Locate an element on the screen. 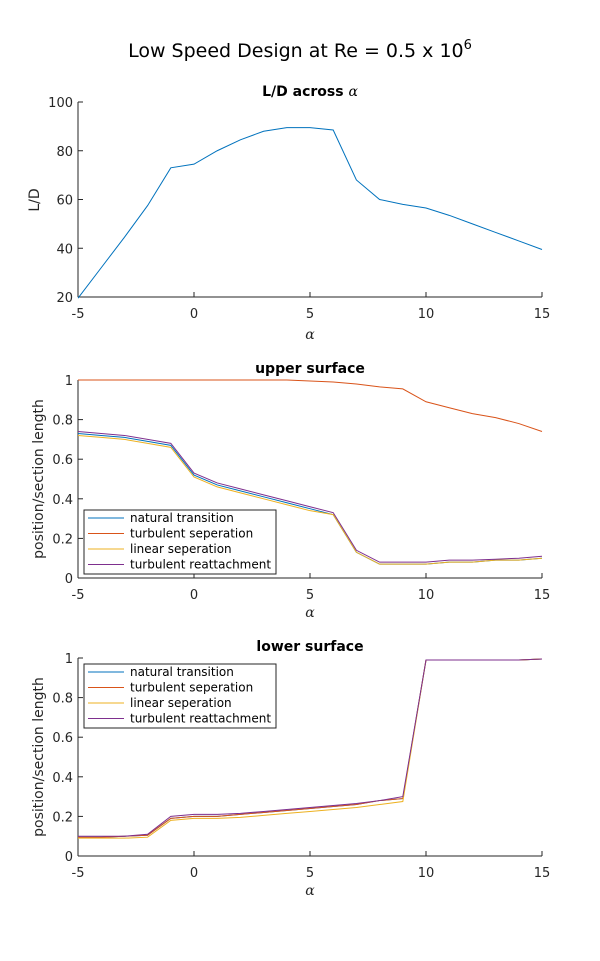  chart-lower-xlabel: α is located at coordinates (310, 891).